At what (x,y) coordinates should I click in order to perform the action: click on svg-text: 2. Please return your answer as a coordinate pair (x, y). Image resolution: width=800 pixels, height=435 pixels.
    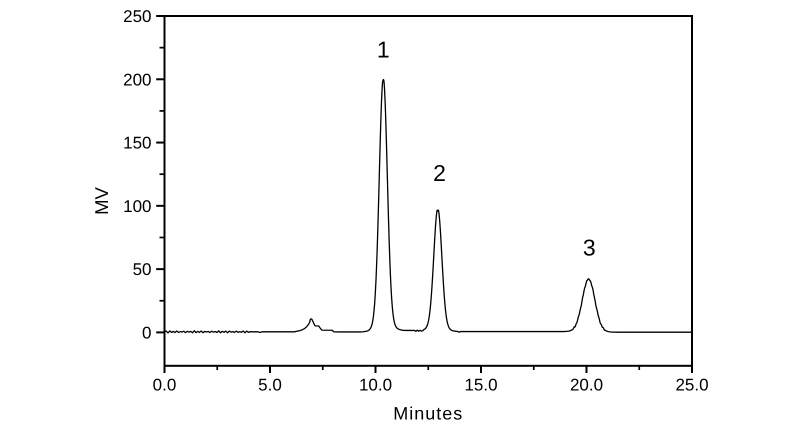
    Looking at the image, I should click on (439, 173).